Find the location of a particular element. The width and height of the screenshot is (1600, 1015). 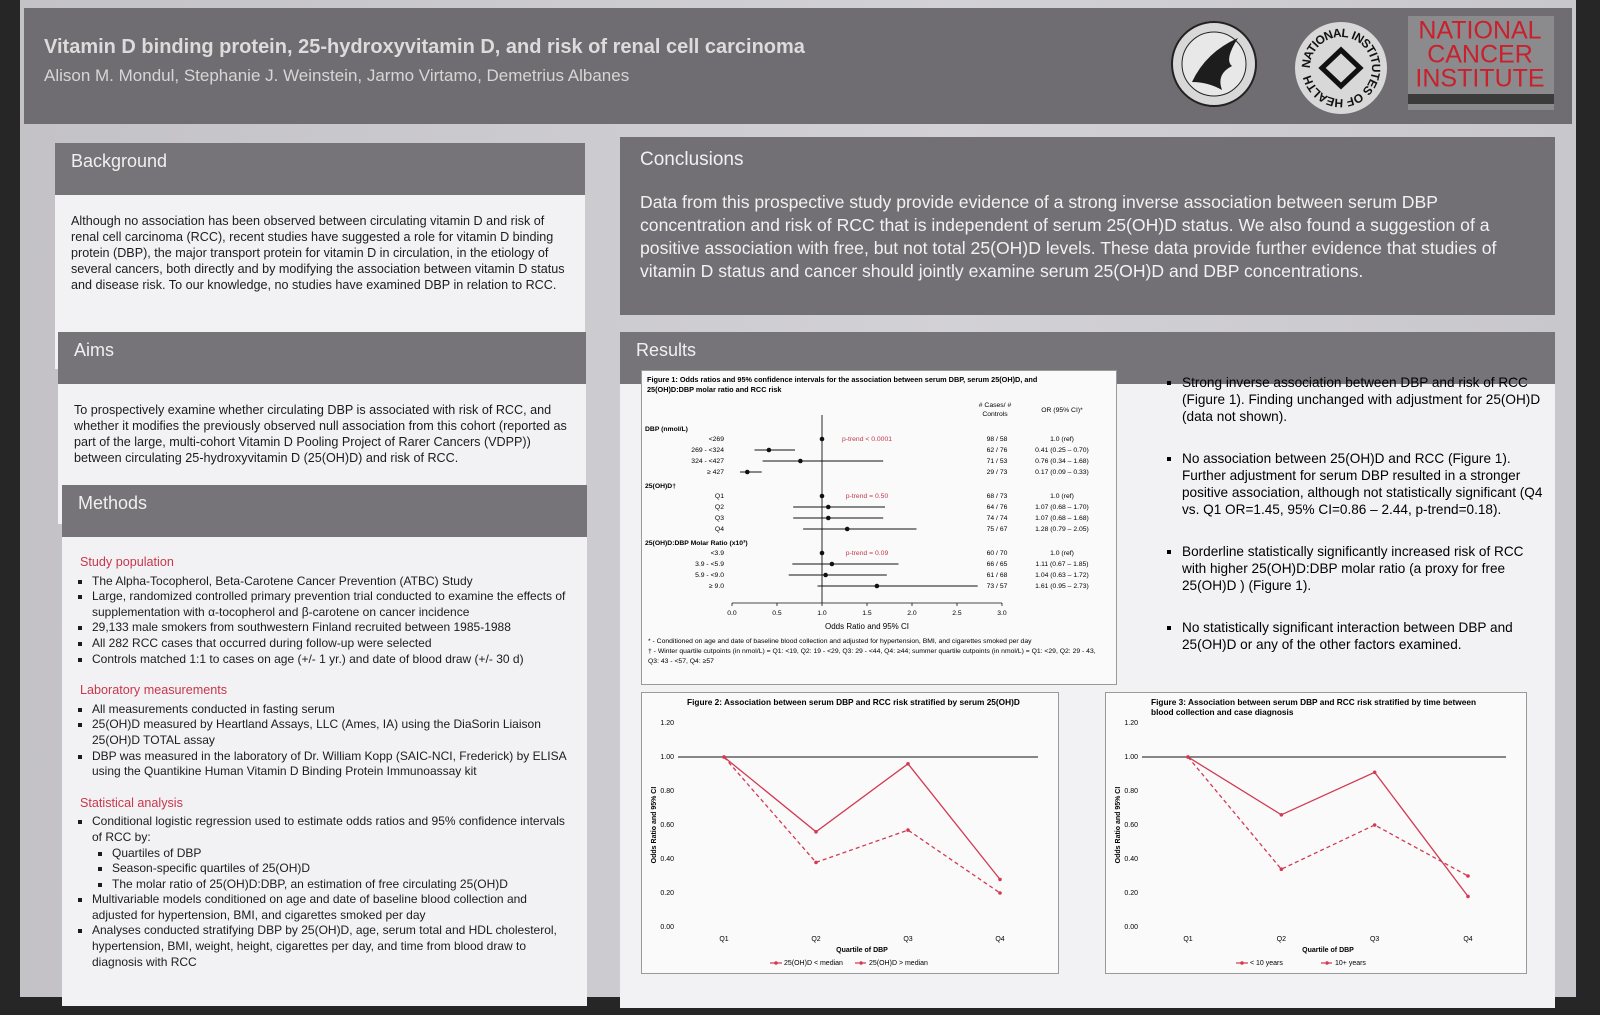

y-axis-label: Odds Ratio and 95% CI is located at coordinates (1118, 825).